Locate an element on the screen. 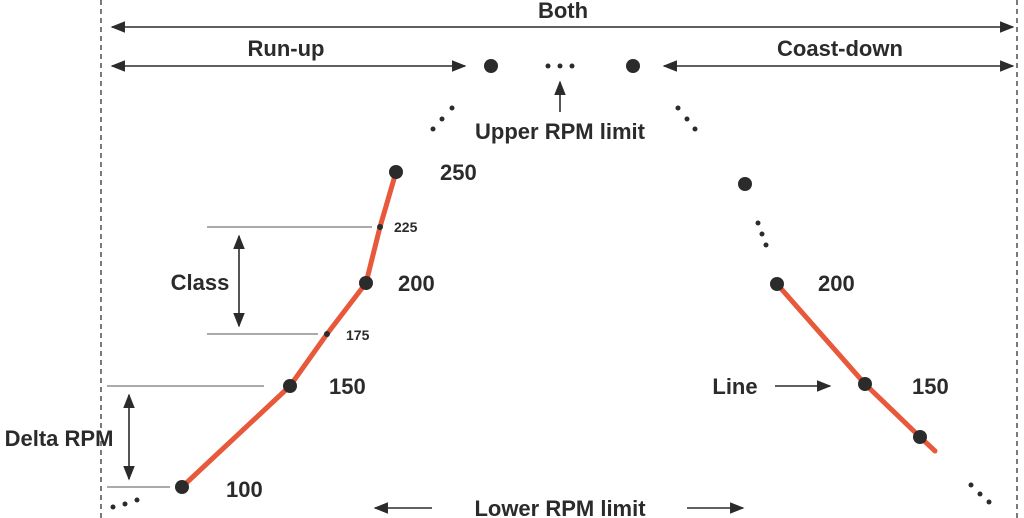  run-up-value-label: 225 is located at coordinates (406, 227).